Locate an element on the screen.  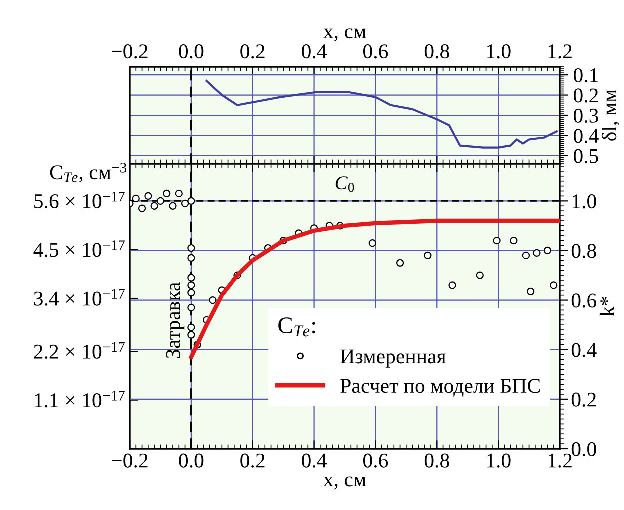
y2-tick-label: 0.0 is located at coordinates (584, 449).